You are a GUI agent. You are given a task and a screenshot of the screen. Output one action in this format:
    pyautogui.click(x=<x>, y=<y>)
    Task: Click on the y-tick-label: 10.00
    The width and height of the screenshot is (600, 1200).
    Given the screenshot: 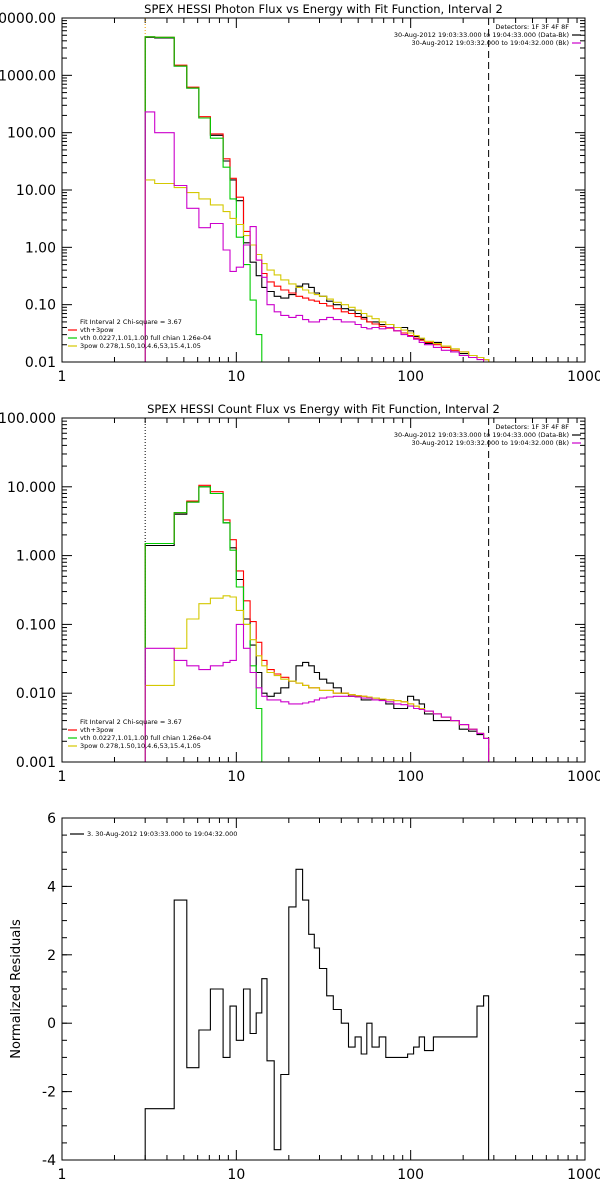 What is the action you would take?
    pyautogui.click(x=36, y=191)
    